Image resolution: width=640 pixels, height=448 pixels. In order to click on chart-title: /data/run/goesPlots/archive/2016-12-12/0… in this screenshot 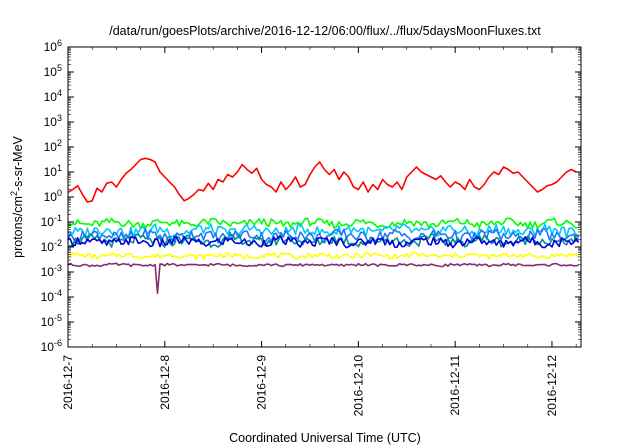, I will do `click(325, 31)`.